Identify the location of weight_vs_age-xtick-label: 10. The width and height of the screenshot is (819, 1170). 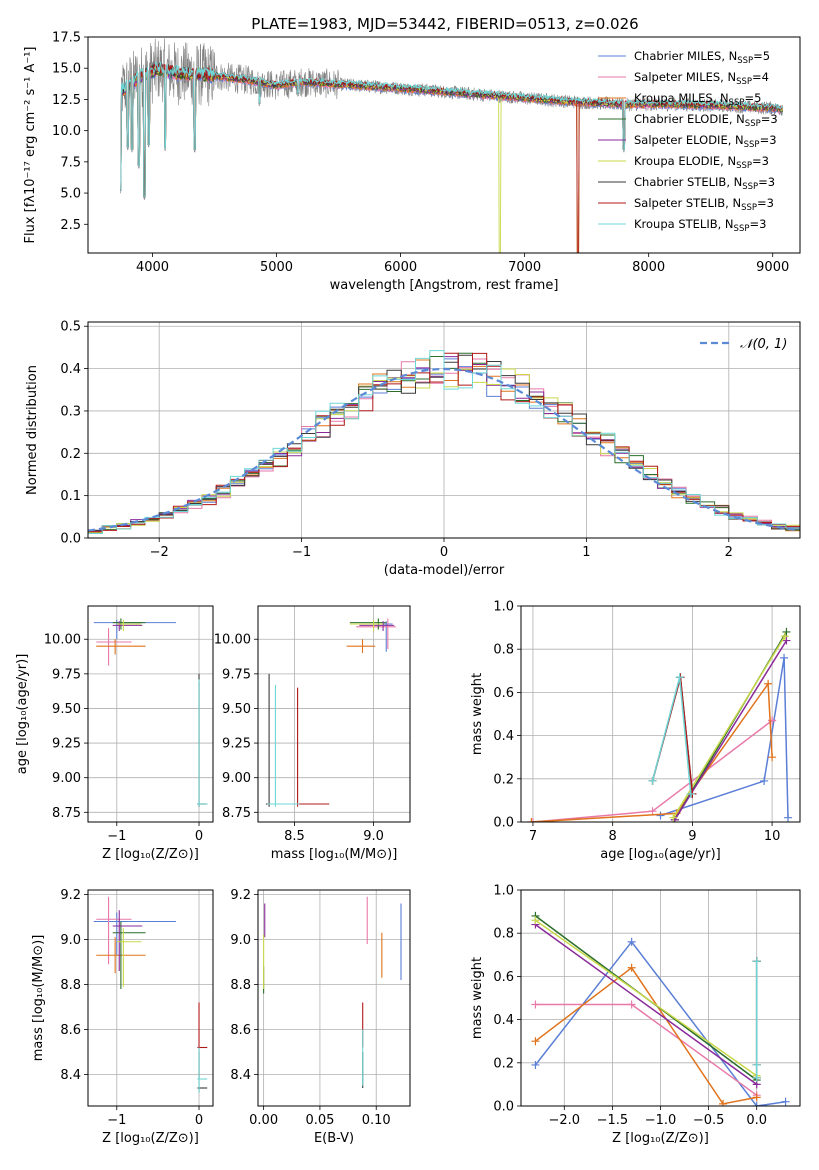
(772, 836).